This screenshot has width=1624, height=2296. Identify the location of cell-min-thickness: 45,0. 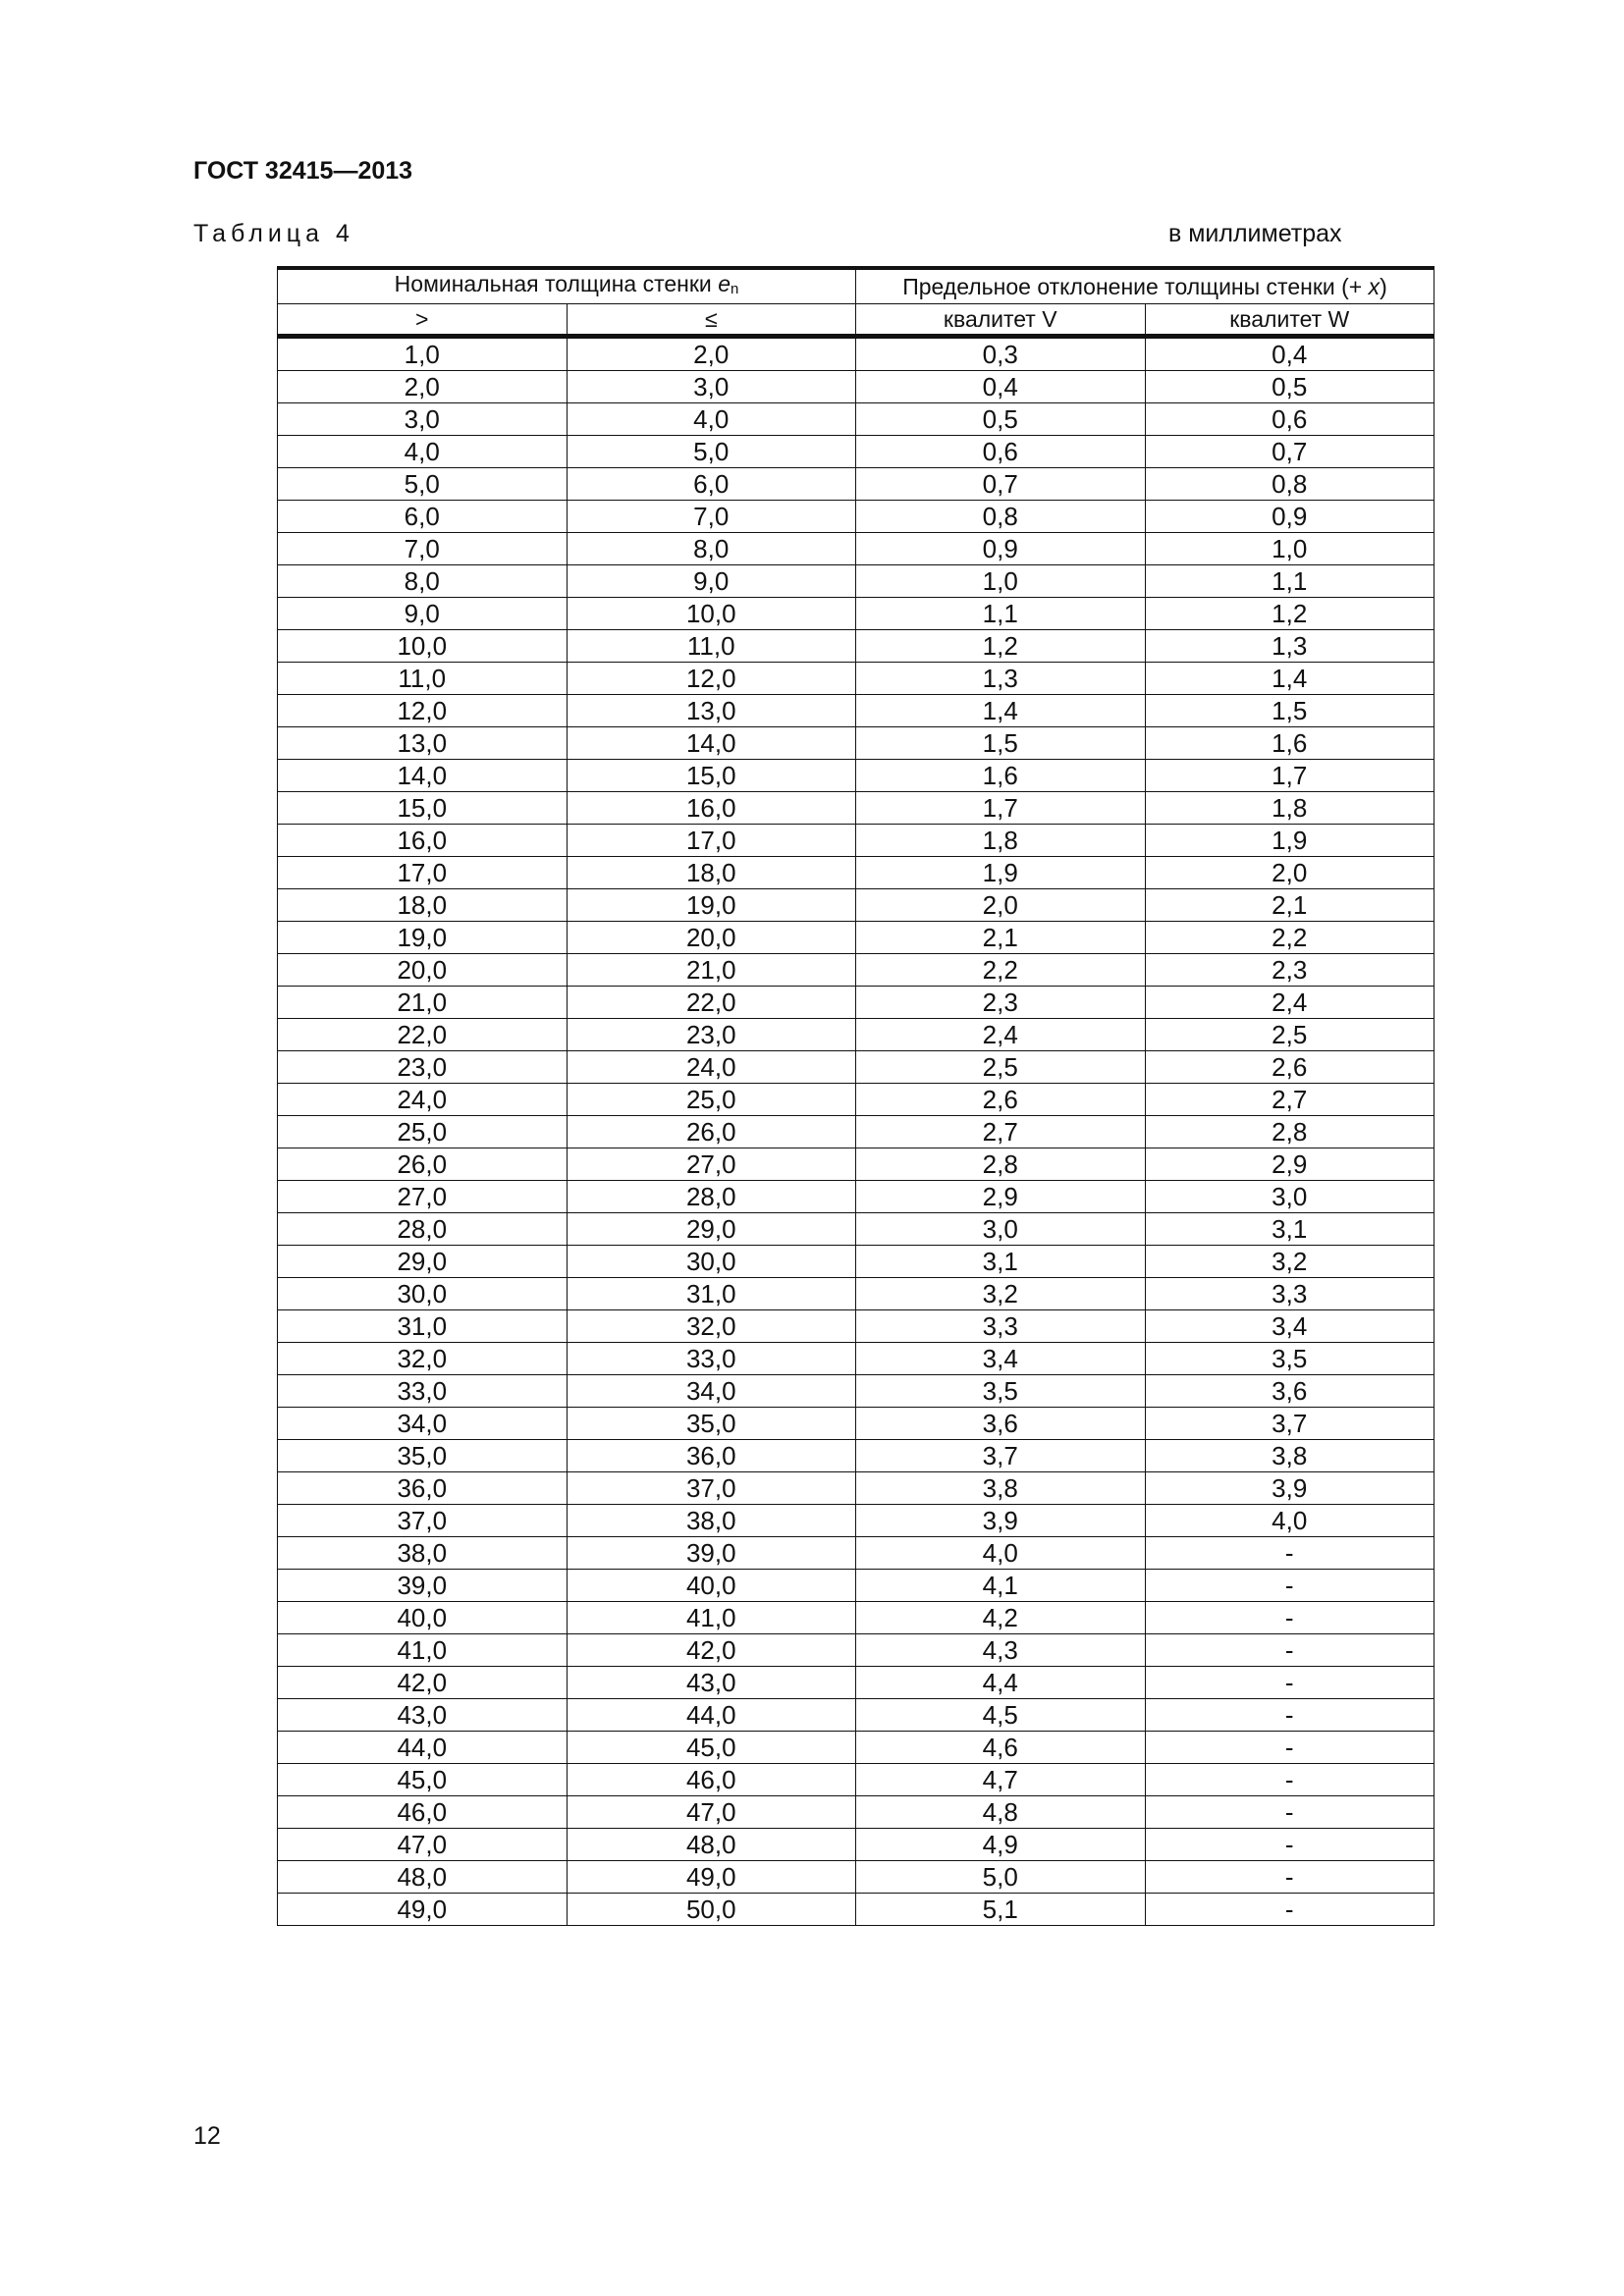
(422, 1779).